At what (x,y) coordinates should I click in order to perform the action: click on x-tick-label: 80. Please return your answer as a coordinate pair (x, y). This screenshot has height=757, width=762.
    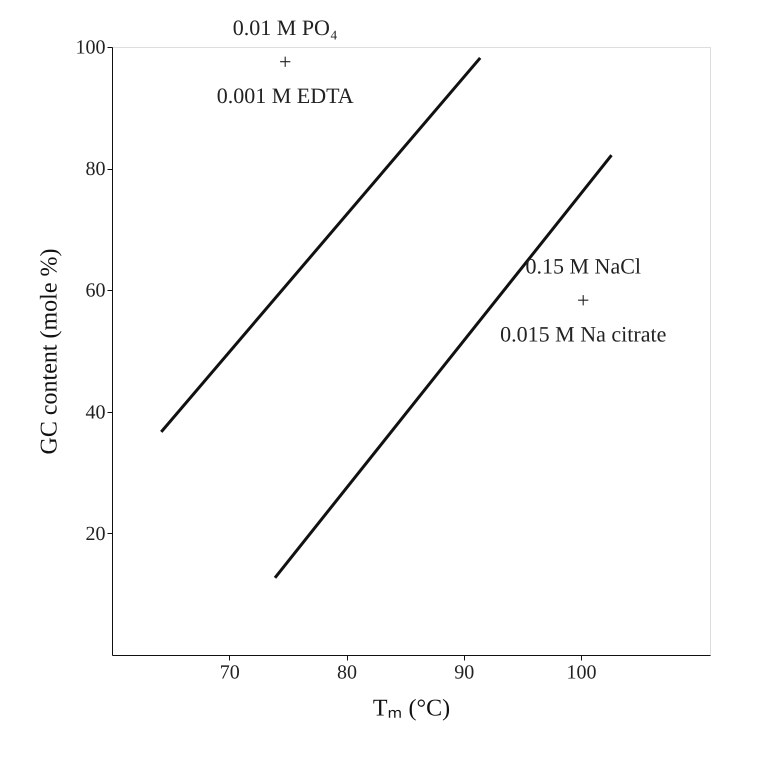
    Looking at the image, I should click on (347, 673).